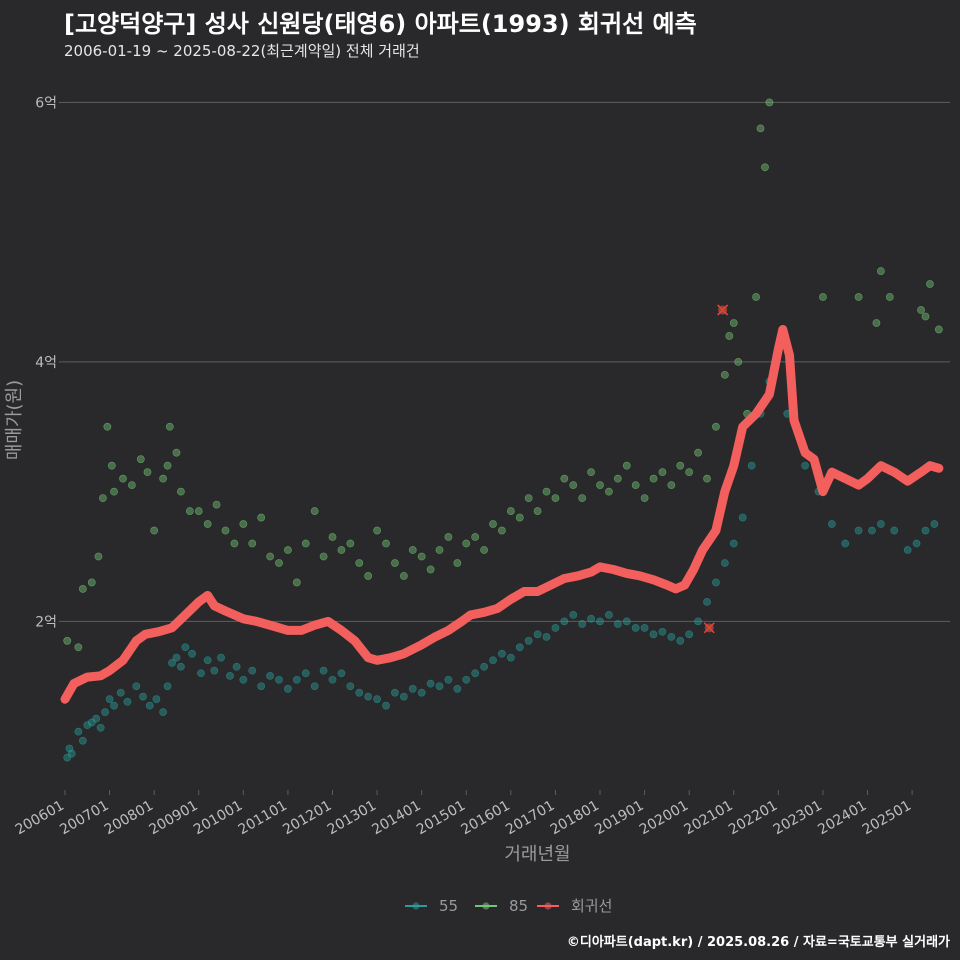 The height and width of the screenshot is (960, 960). I want to click on x-tick-label: 202301, so click(798, 818).